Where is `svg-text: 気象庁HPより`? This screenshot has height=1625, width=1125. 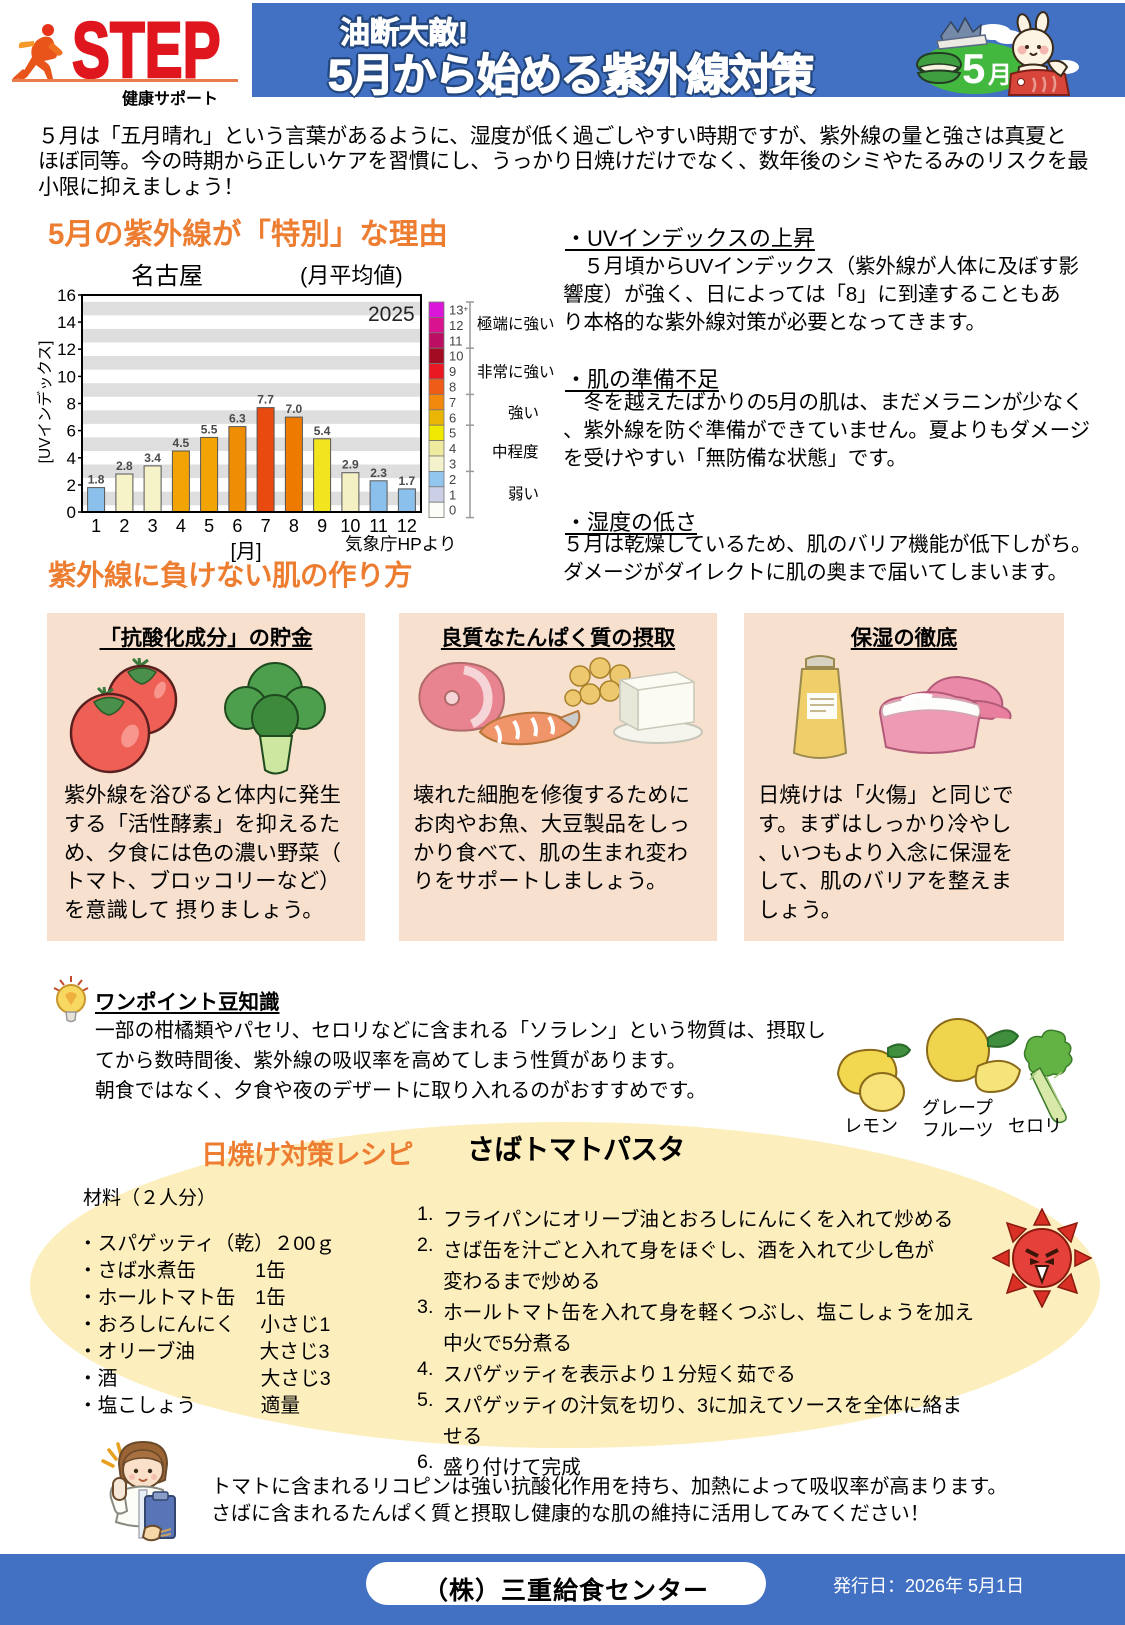 svg-text: 気象庁HPより is located at coordinates (400, 544).